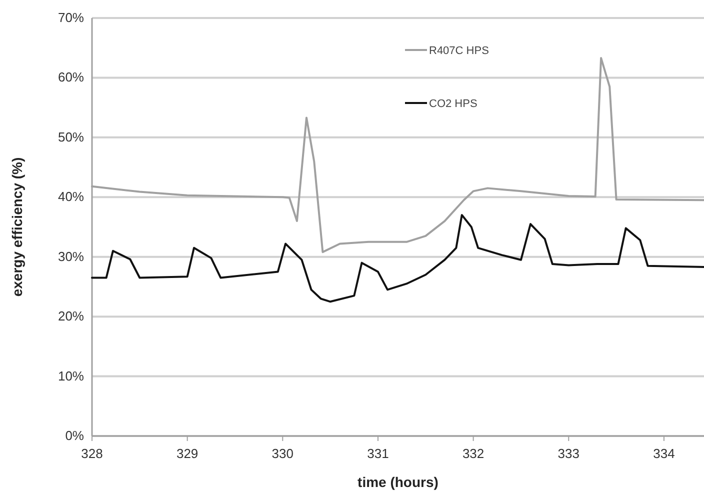 The height and width of the screenshot is (499, 704). What do you see at coordinates (664, 453) in the screenshot?
I see `x-tick-label: 334` at bounding box center [664, 453].